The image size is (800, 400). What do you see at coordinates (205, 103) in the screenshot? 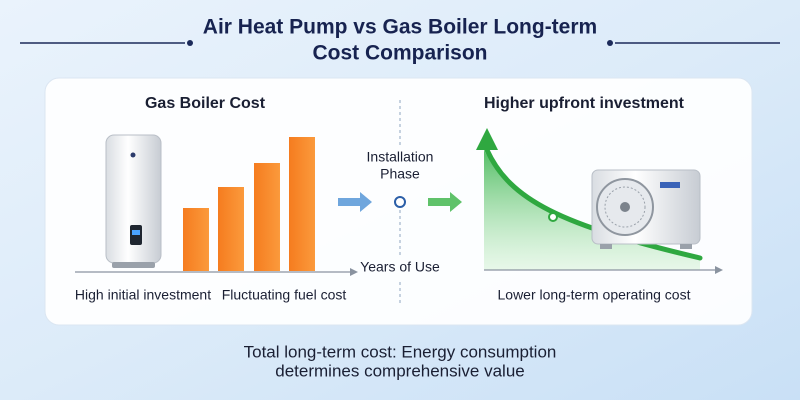
I see `left-heading: Gas Boiler Cost` at bounding box center [205, 103].